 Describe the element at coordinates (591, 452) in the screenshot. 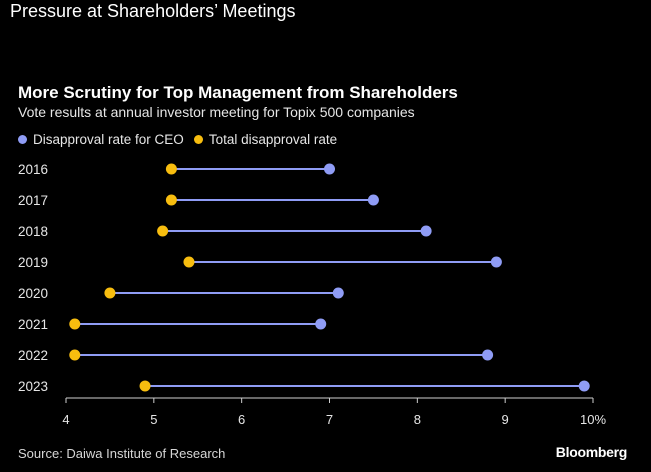

I see `bloomberg-logo: Bloomberg` at that location.